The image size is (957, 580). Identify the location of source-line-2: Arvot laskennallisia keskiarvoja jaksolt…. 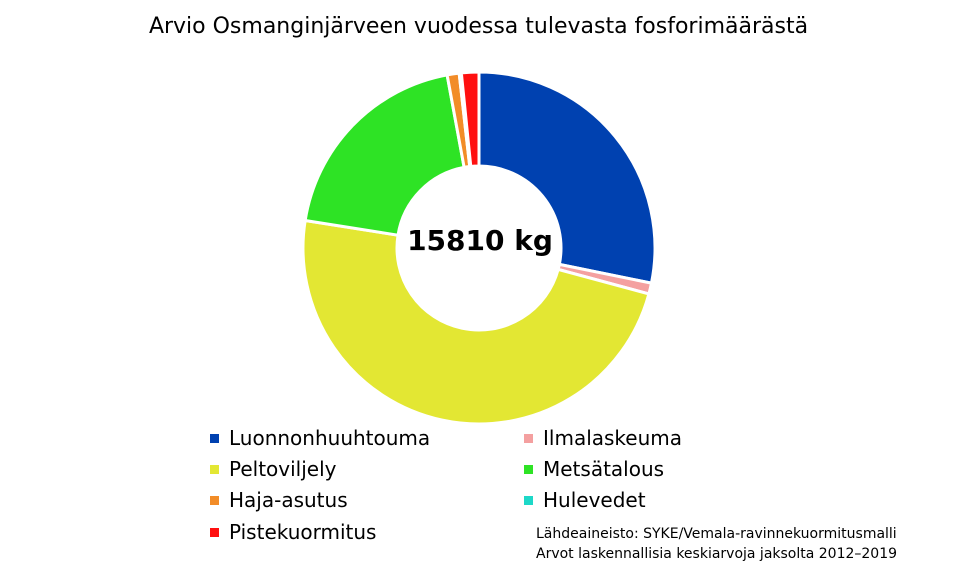
(717, 554).